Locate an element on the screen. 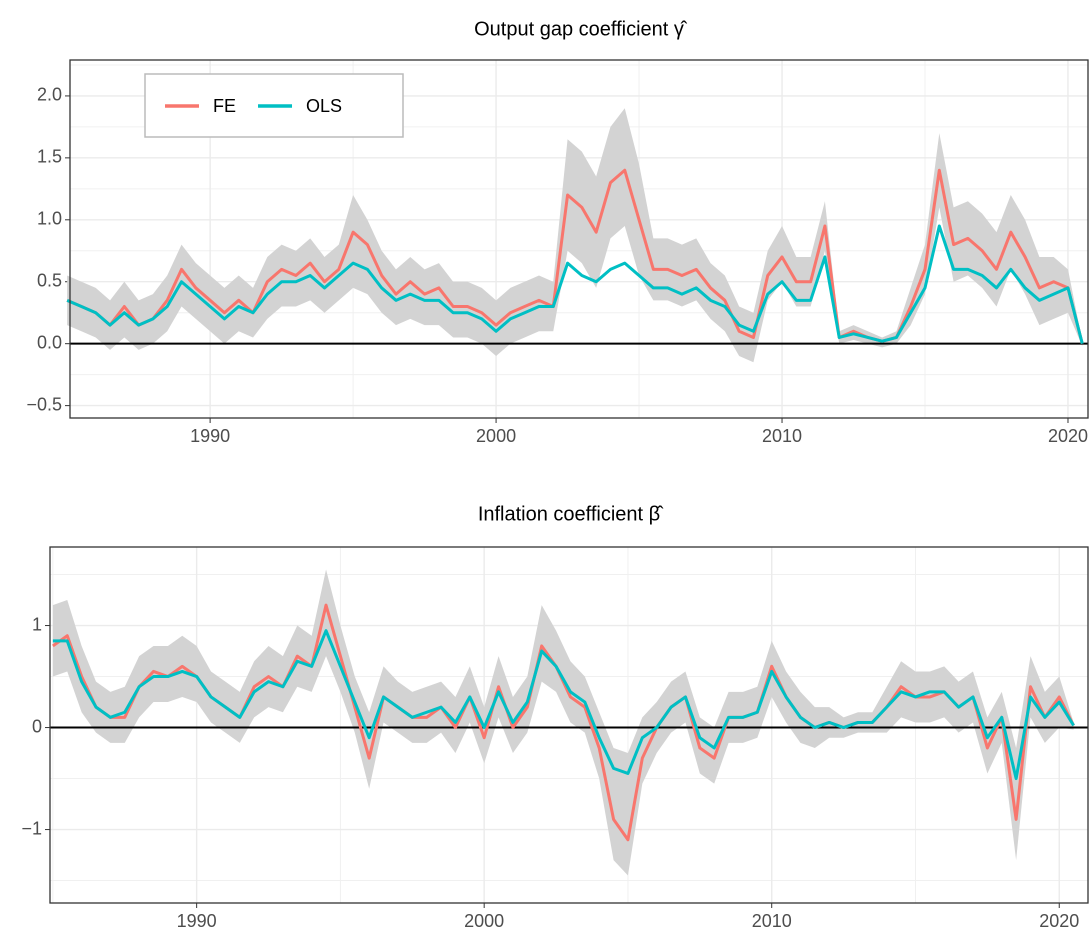 This screenshot has height=937, width=1090. y-tick-label: 0 is located at coordinates (37, 726).